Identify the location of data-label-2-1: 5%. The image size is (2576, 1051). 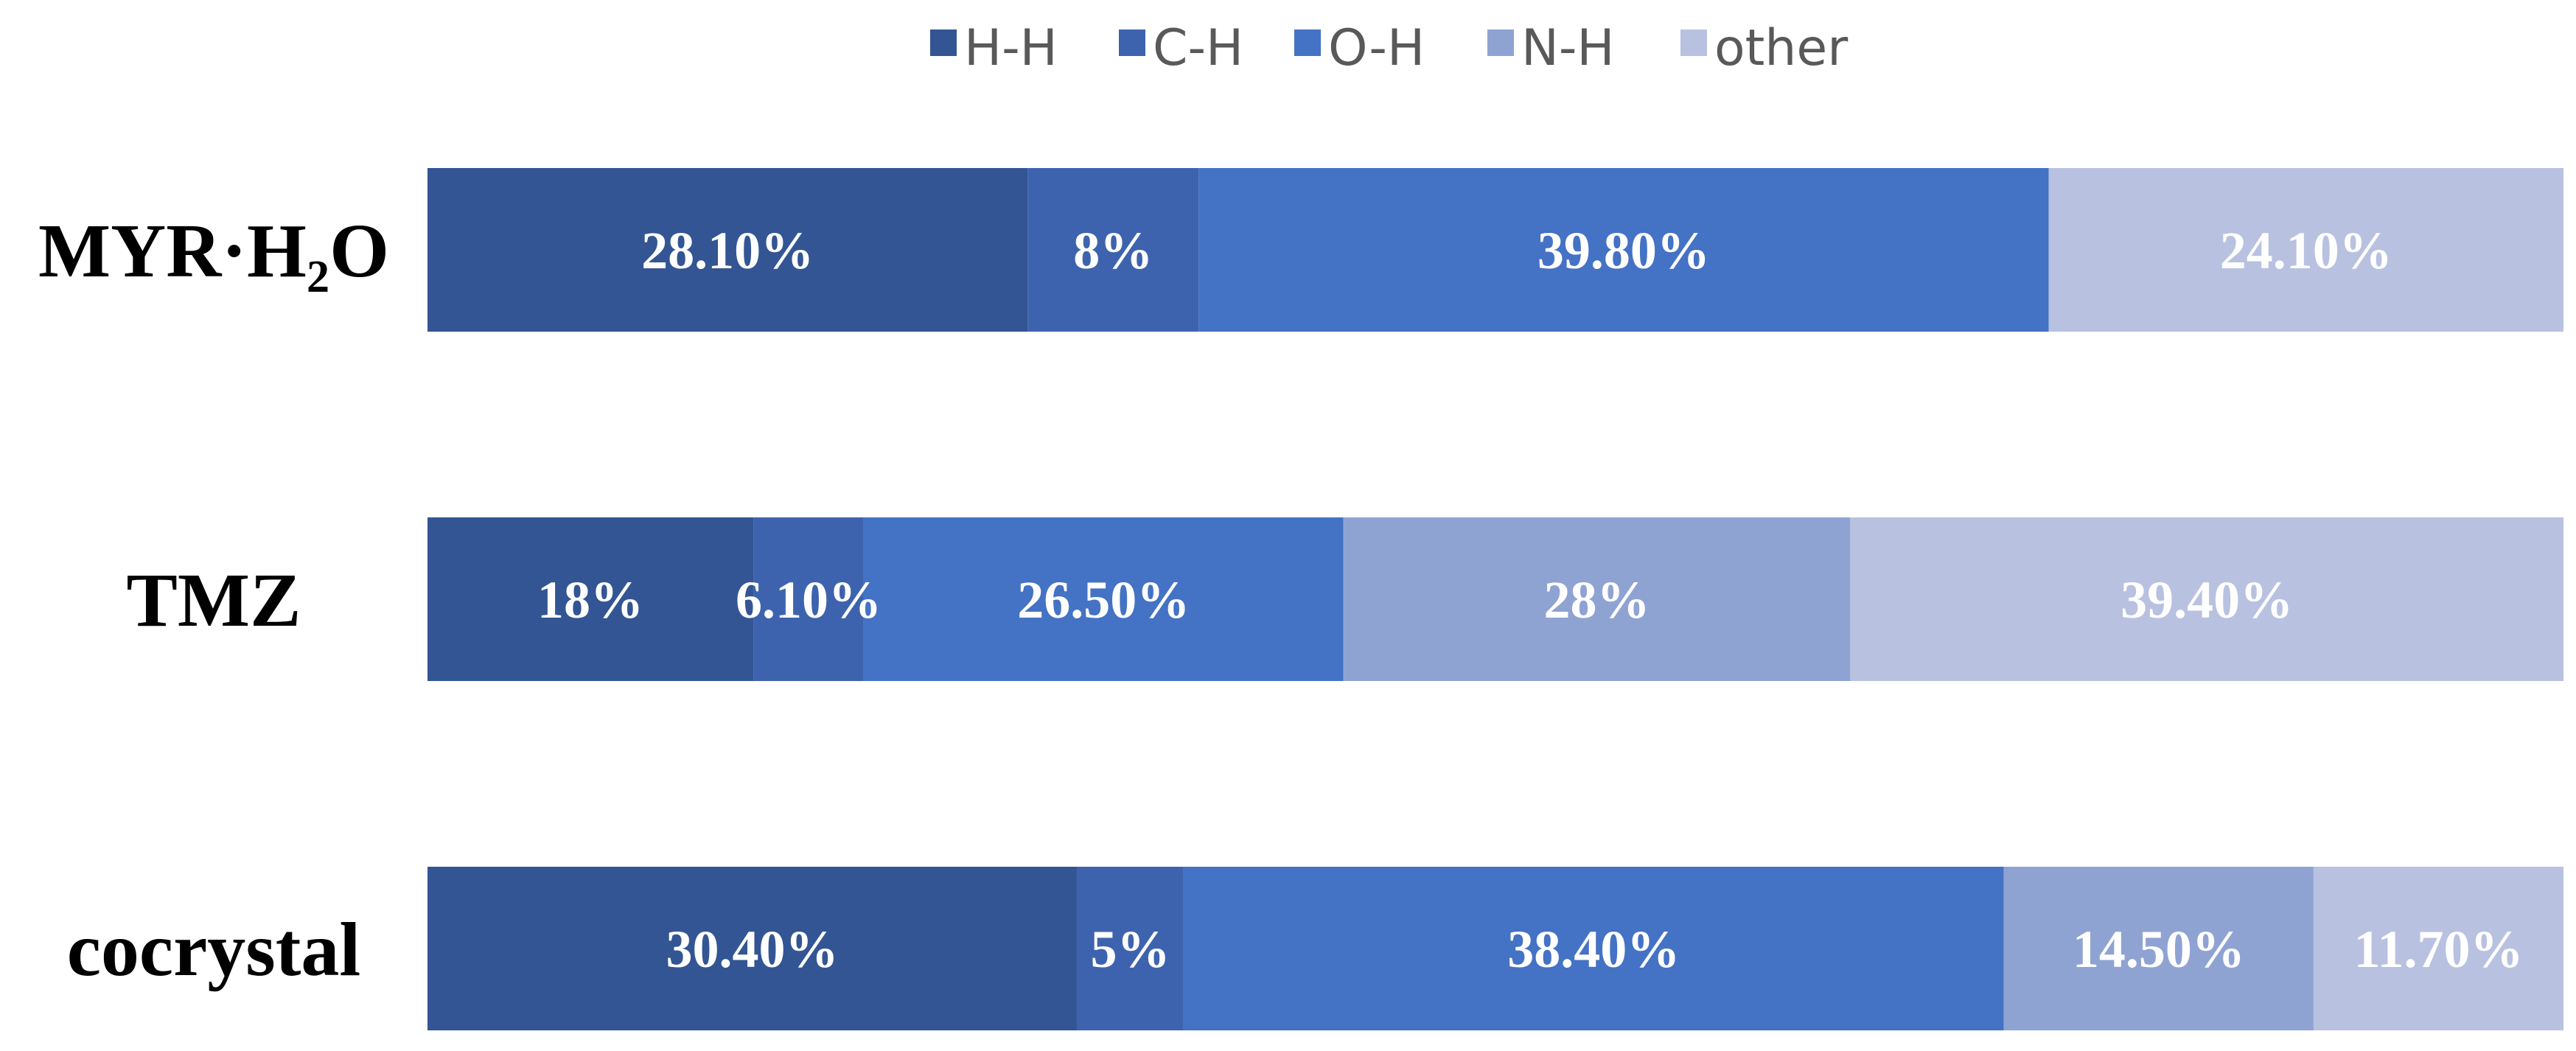
(1130, 949).